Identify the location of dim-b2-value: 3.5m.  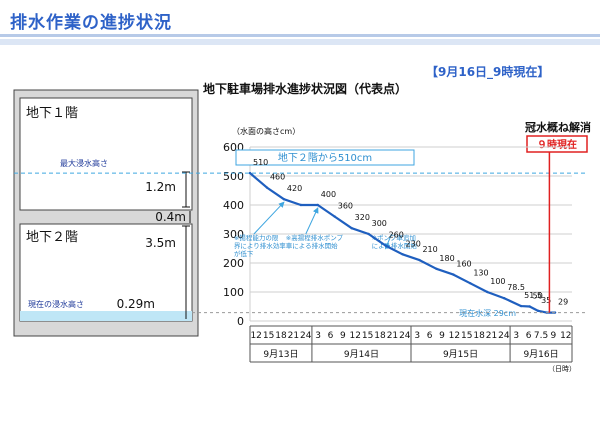
(160, 243).